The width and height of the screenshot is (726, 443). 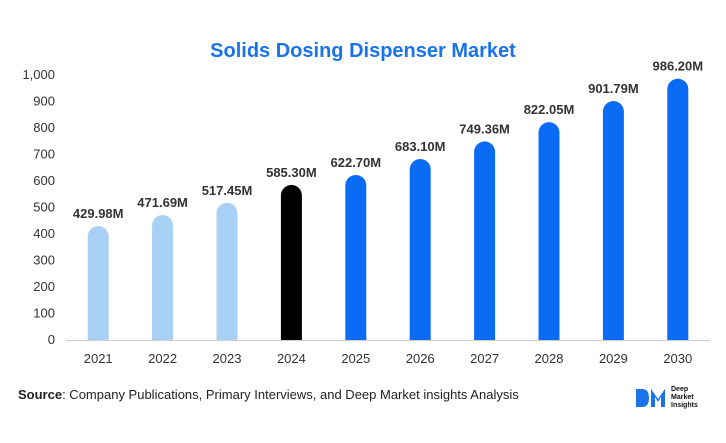 I want to click on bar-2022, so click(x=163, y=277).